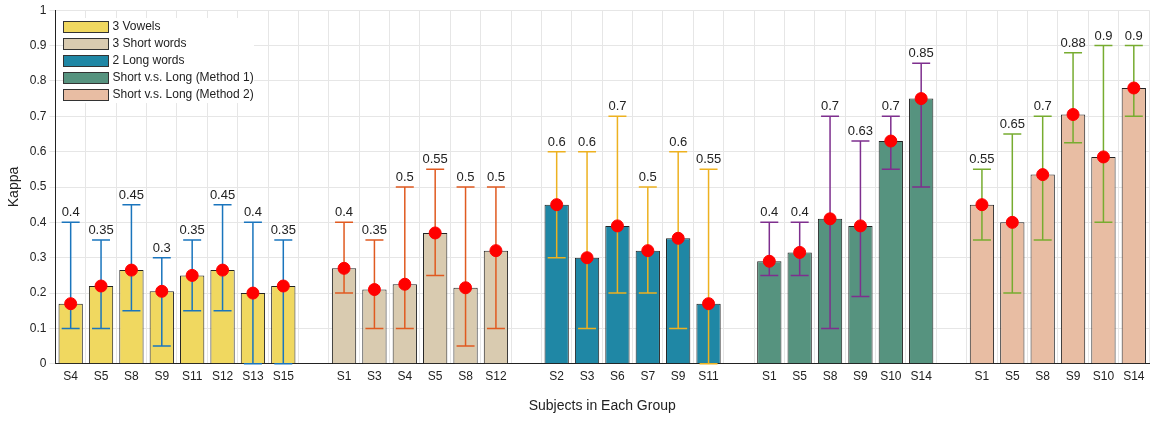 This screenshot has height=421, width=1157. I want to click on annotation: 0.88, so click(1073, 42).